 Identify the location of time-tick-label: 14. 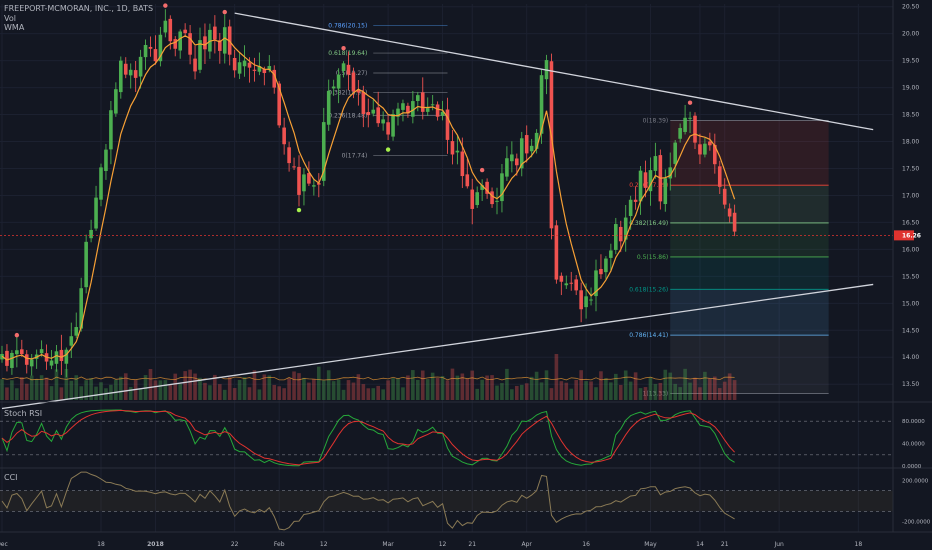
(700, 544).